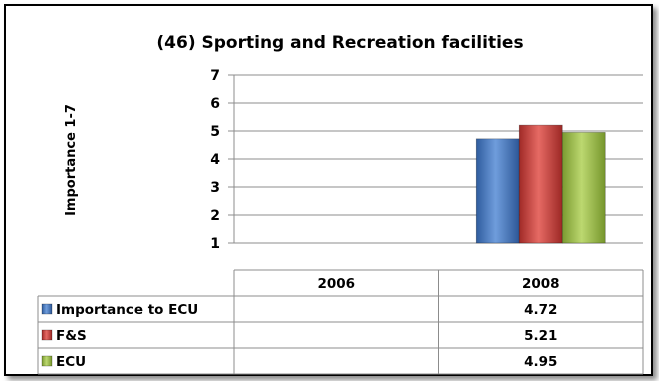 The image size is (659, 381). I want to click on y-tick-label: 6, so click(215, 104).